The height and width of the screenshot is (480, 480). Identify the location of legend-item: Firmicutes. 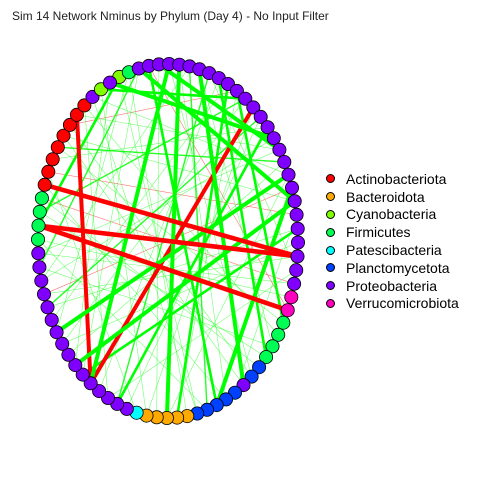
(392, 232).